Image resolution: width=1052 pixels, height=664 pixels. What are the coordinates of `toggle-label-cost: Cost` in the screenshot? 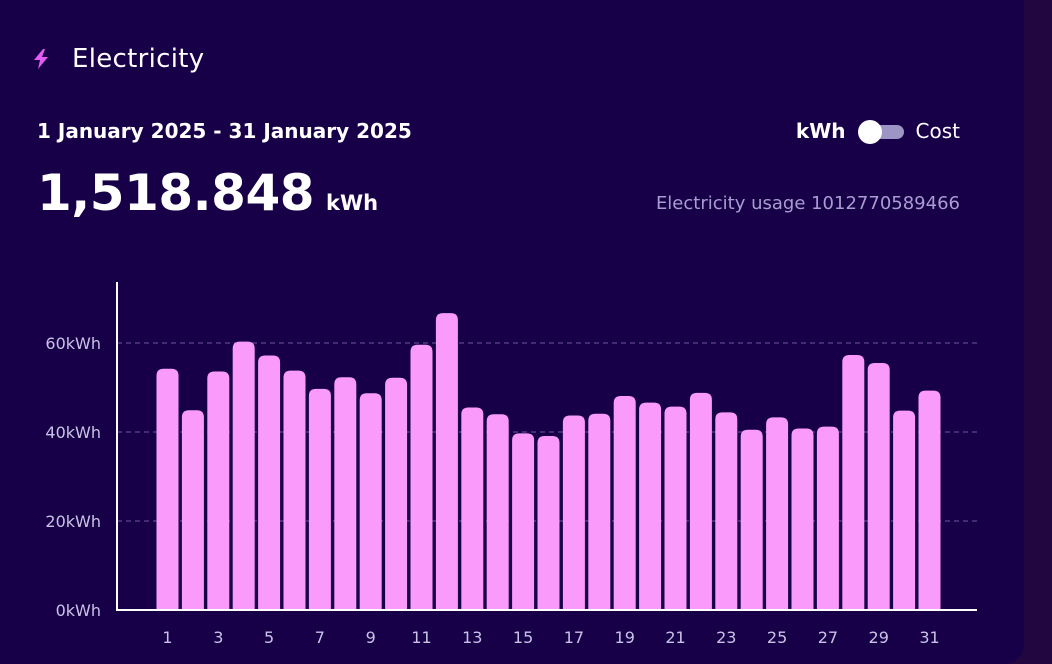 It's located at (937, 131).